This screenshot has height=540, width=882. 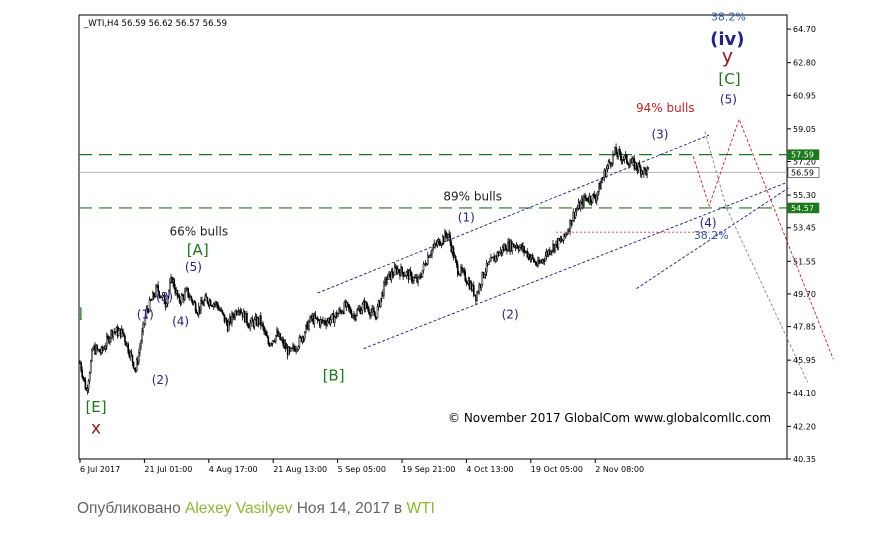 What do you see at coordinates (804, 426) in the screenshot?
I see `y-tick-label: 42.20` at bounding box center [804, 426].